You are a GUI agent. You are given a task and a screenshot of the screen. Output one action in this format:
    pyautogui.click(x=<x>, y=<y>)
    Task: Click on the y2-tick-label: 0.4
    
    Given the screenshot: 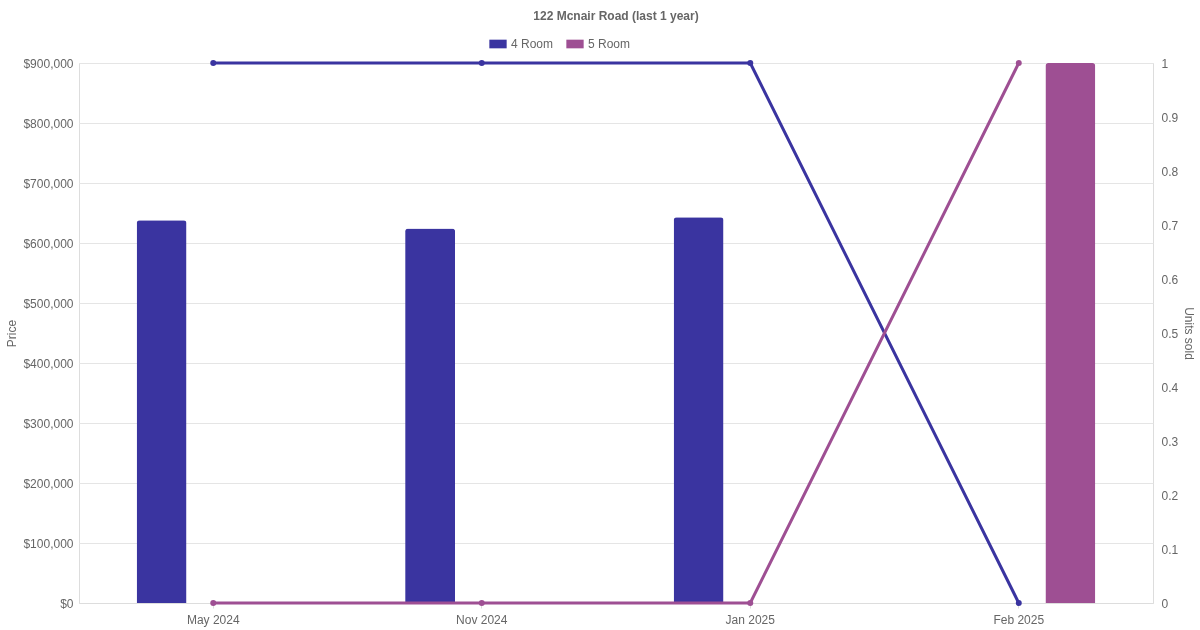 What is the action you would take?
    pyautogui.click(x=1170, y=387)
    